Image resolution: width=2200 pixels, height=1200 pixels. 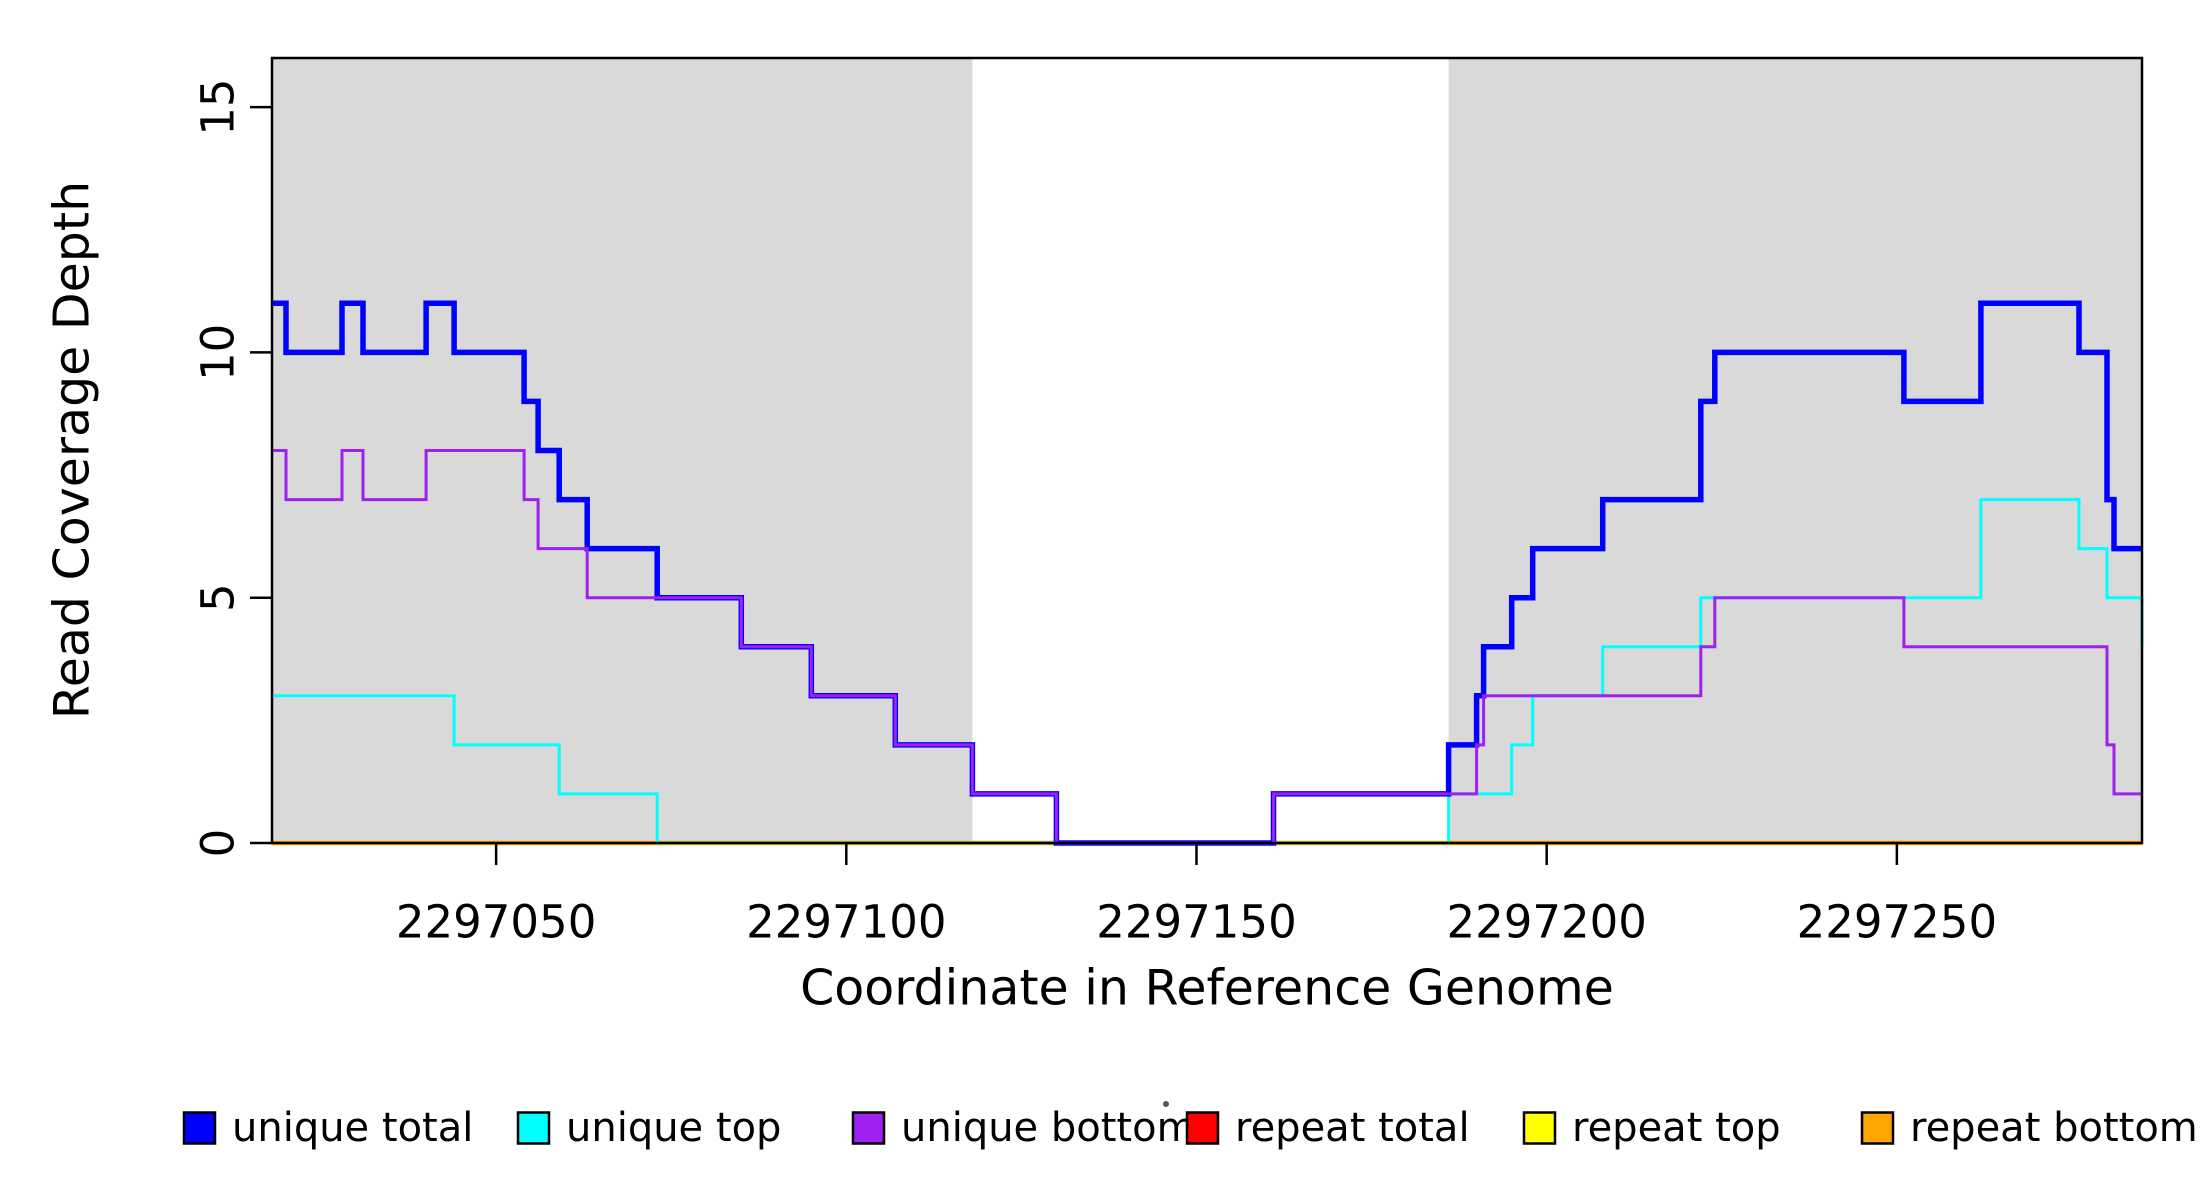 I want to click on x-axis-tick-label: 2297150, so click(x=1196, y=922).